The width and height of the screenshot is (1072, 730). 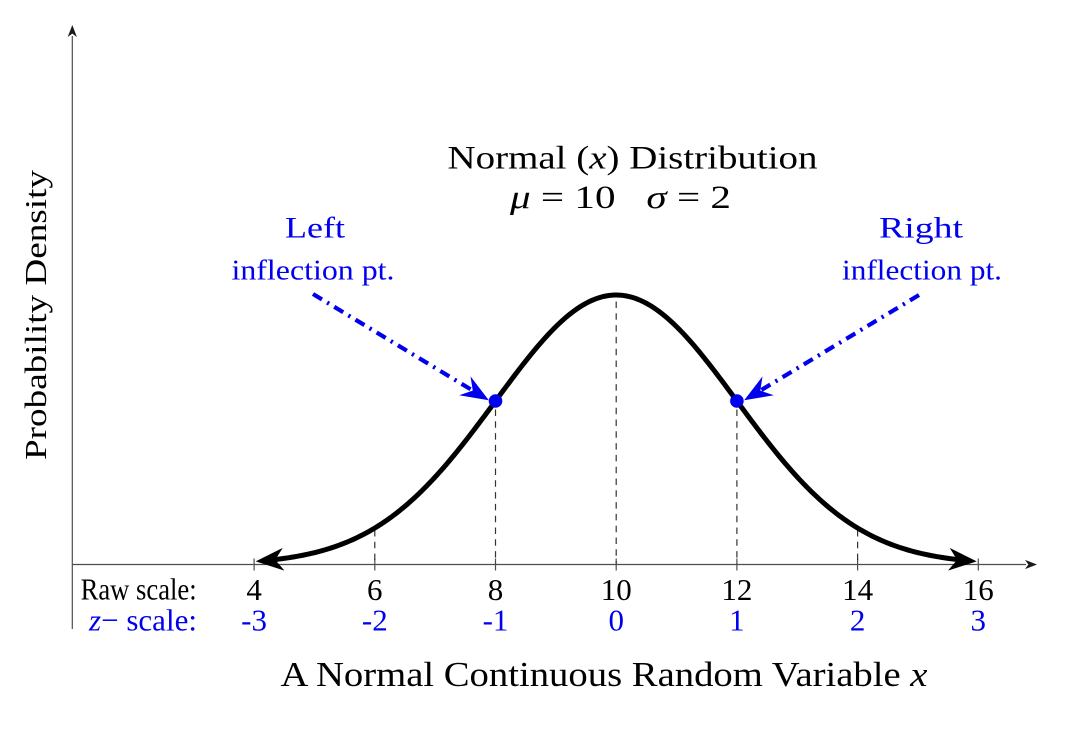 What do you see at coordinates (978, 589) in the screenshot?
I see `svg-text: 16` at bounding box center [978, 589].